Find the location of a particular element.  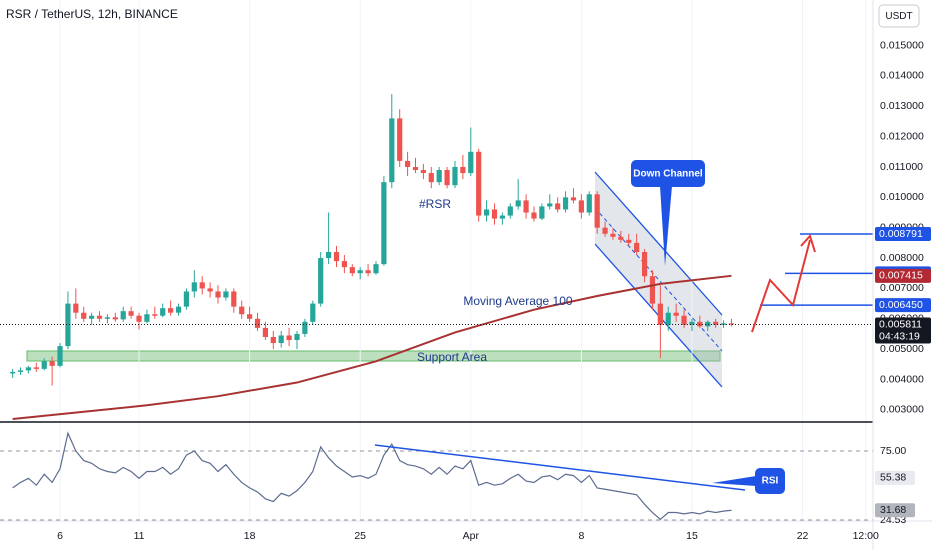

y-tick-label: 0.005000 is located at coordinates (902, 349).